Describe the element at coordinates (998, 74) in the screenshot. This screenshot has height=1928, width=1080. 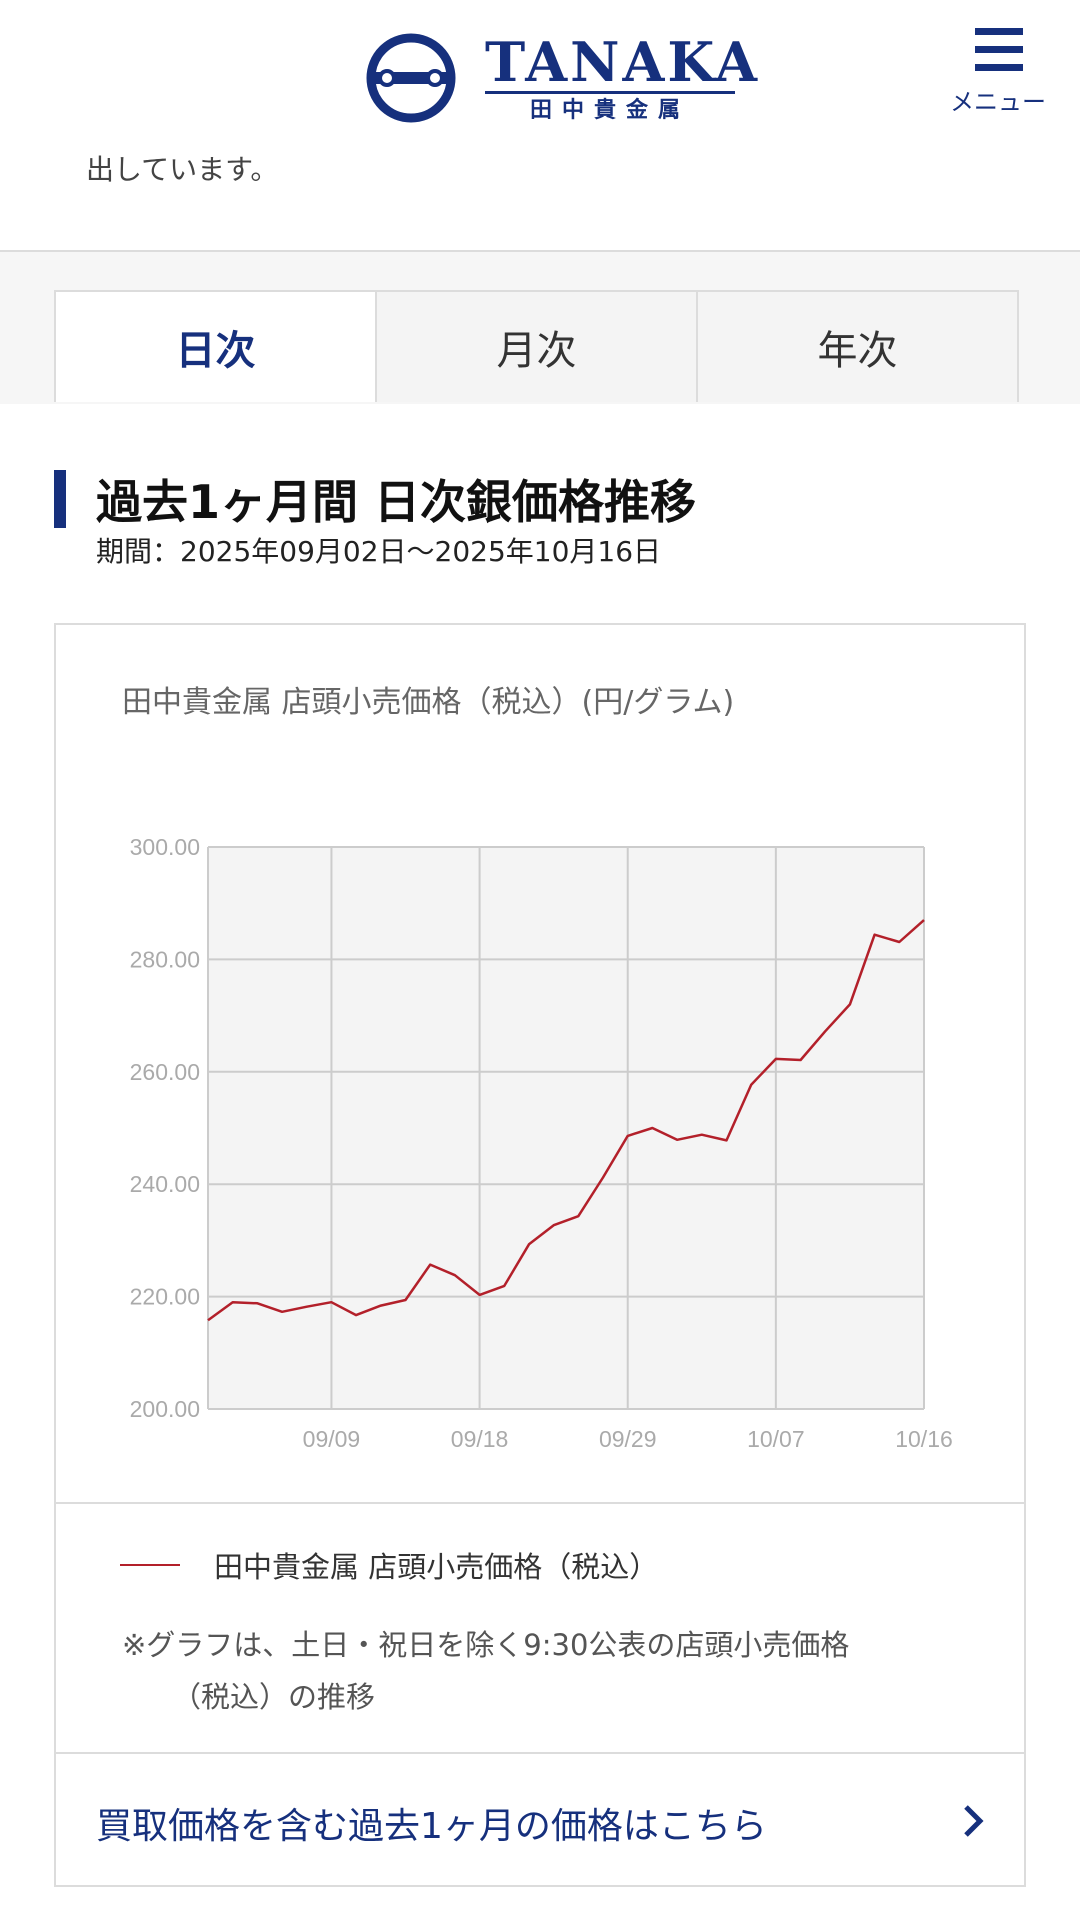
I see `menu-button: メニュー` at that location.